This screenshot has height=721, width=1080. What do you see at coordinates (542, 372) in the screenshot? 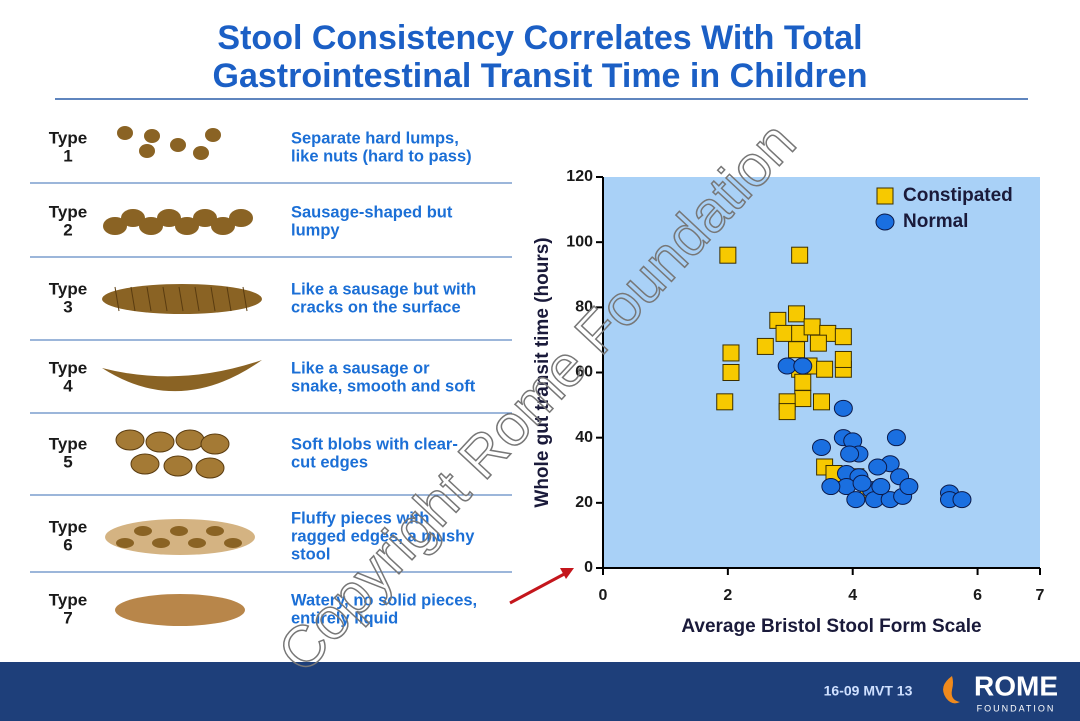
I see `y-axis-label: Whole gut transit time (hours)` at bounding box center [542, 372].